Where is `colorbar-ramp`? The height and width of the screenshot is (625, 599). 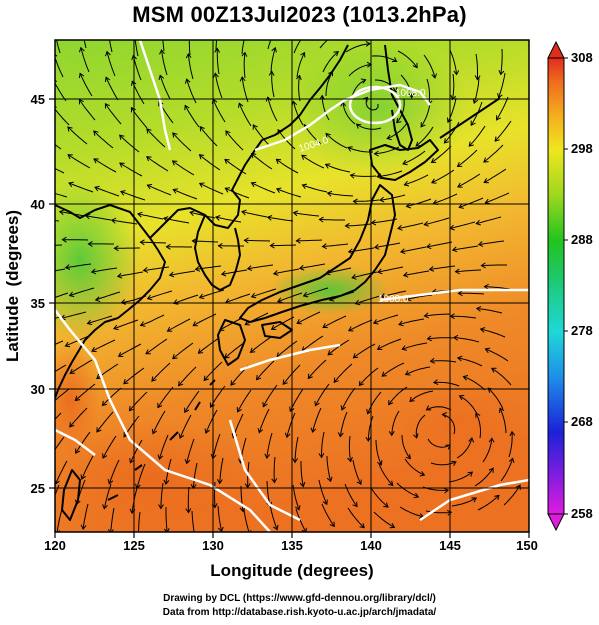
colorbar-ramp is located at coordinates (556, 286).